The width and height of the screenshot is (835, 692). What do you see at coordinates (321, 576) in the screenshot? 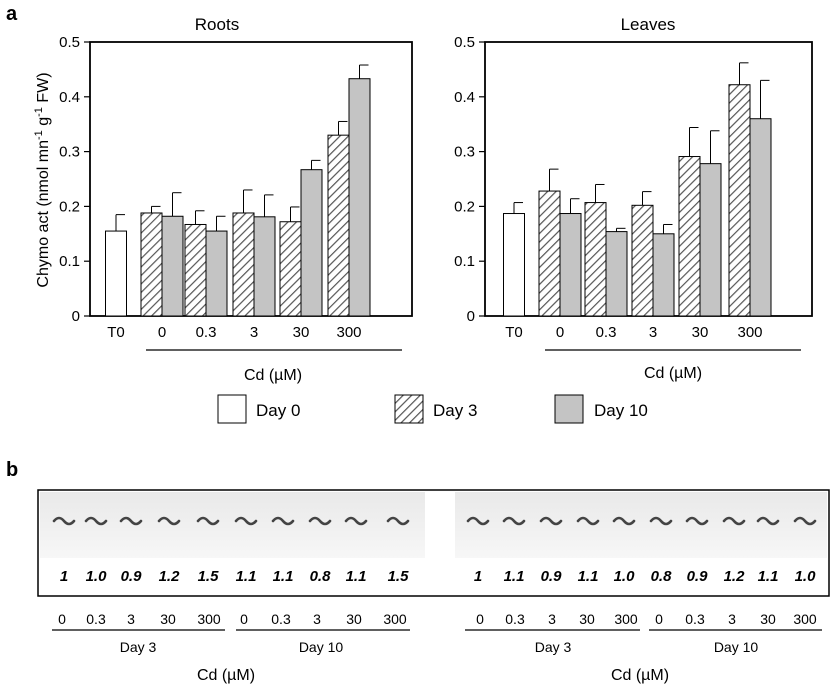
I see `blot-left-ratio: 0.8` at bounding box center [321, 576].